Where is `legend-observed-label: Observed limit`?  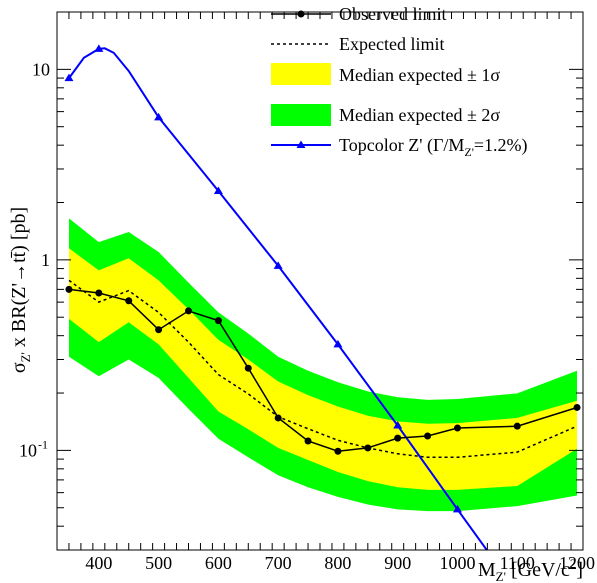
legend-observed-label: Observed limit is located at coordinates (392, 14).